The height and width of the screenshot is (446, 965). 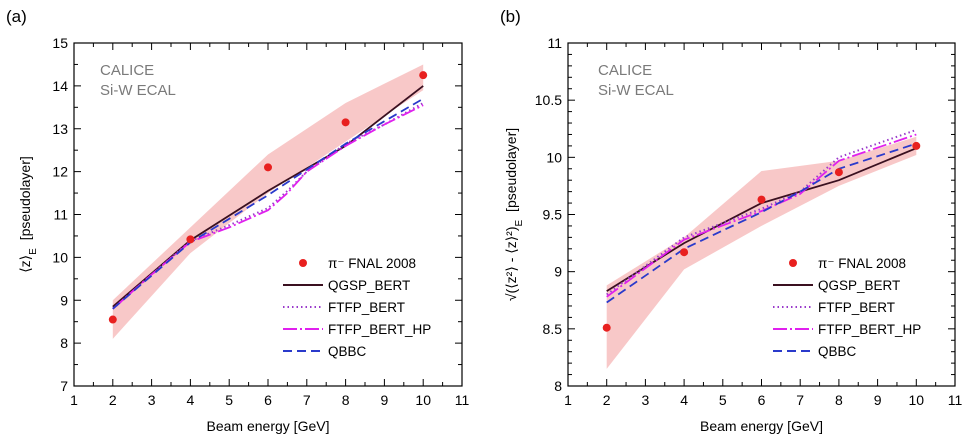 What do you see at coordinates (553, 329) in the screenshot?
I see `y-tick-label: 8.5` at bounding box center [553, 329].